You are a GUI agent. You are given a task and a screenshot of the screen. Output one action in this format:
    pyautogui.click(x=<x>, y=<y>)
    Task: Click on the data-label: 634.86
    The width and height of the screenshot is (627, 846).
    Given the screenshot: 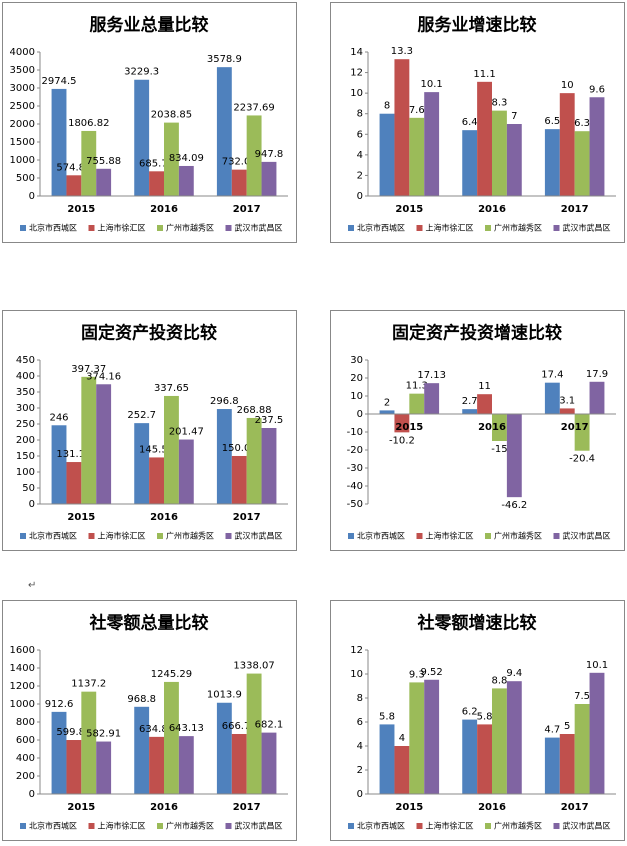 What is the action you would take?
    pyautogui.click(x=156, y=729)
    